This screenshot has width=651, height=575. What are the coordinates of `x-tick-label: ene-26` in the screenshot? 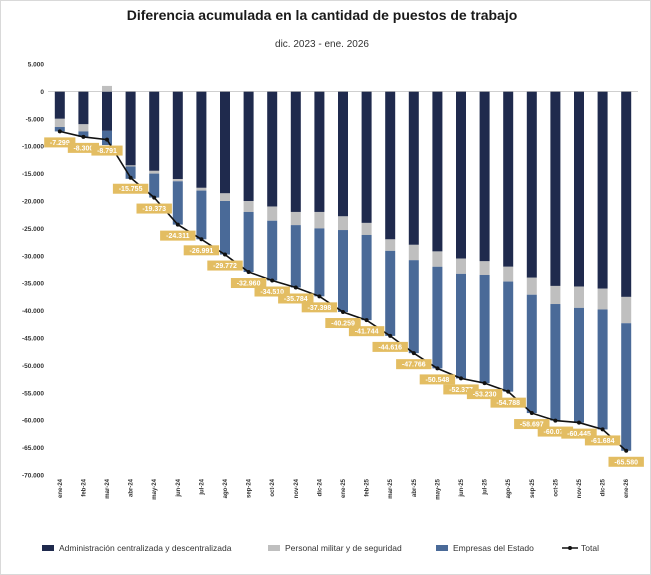 It's located at (627, 488).